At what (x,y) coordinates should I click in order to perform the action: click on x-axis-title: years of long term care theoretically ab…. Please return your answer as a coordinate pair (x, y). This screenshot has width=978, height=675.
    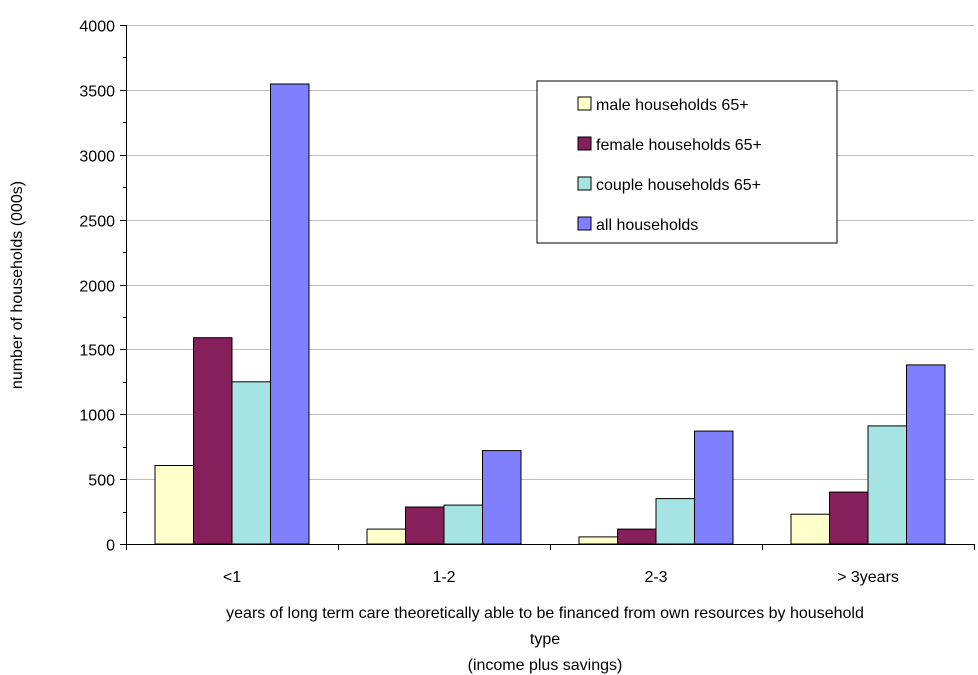
    Looking at the image, I should click on (545, 639).